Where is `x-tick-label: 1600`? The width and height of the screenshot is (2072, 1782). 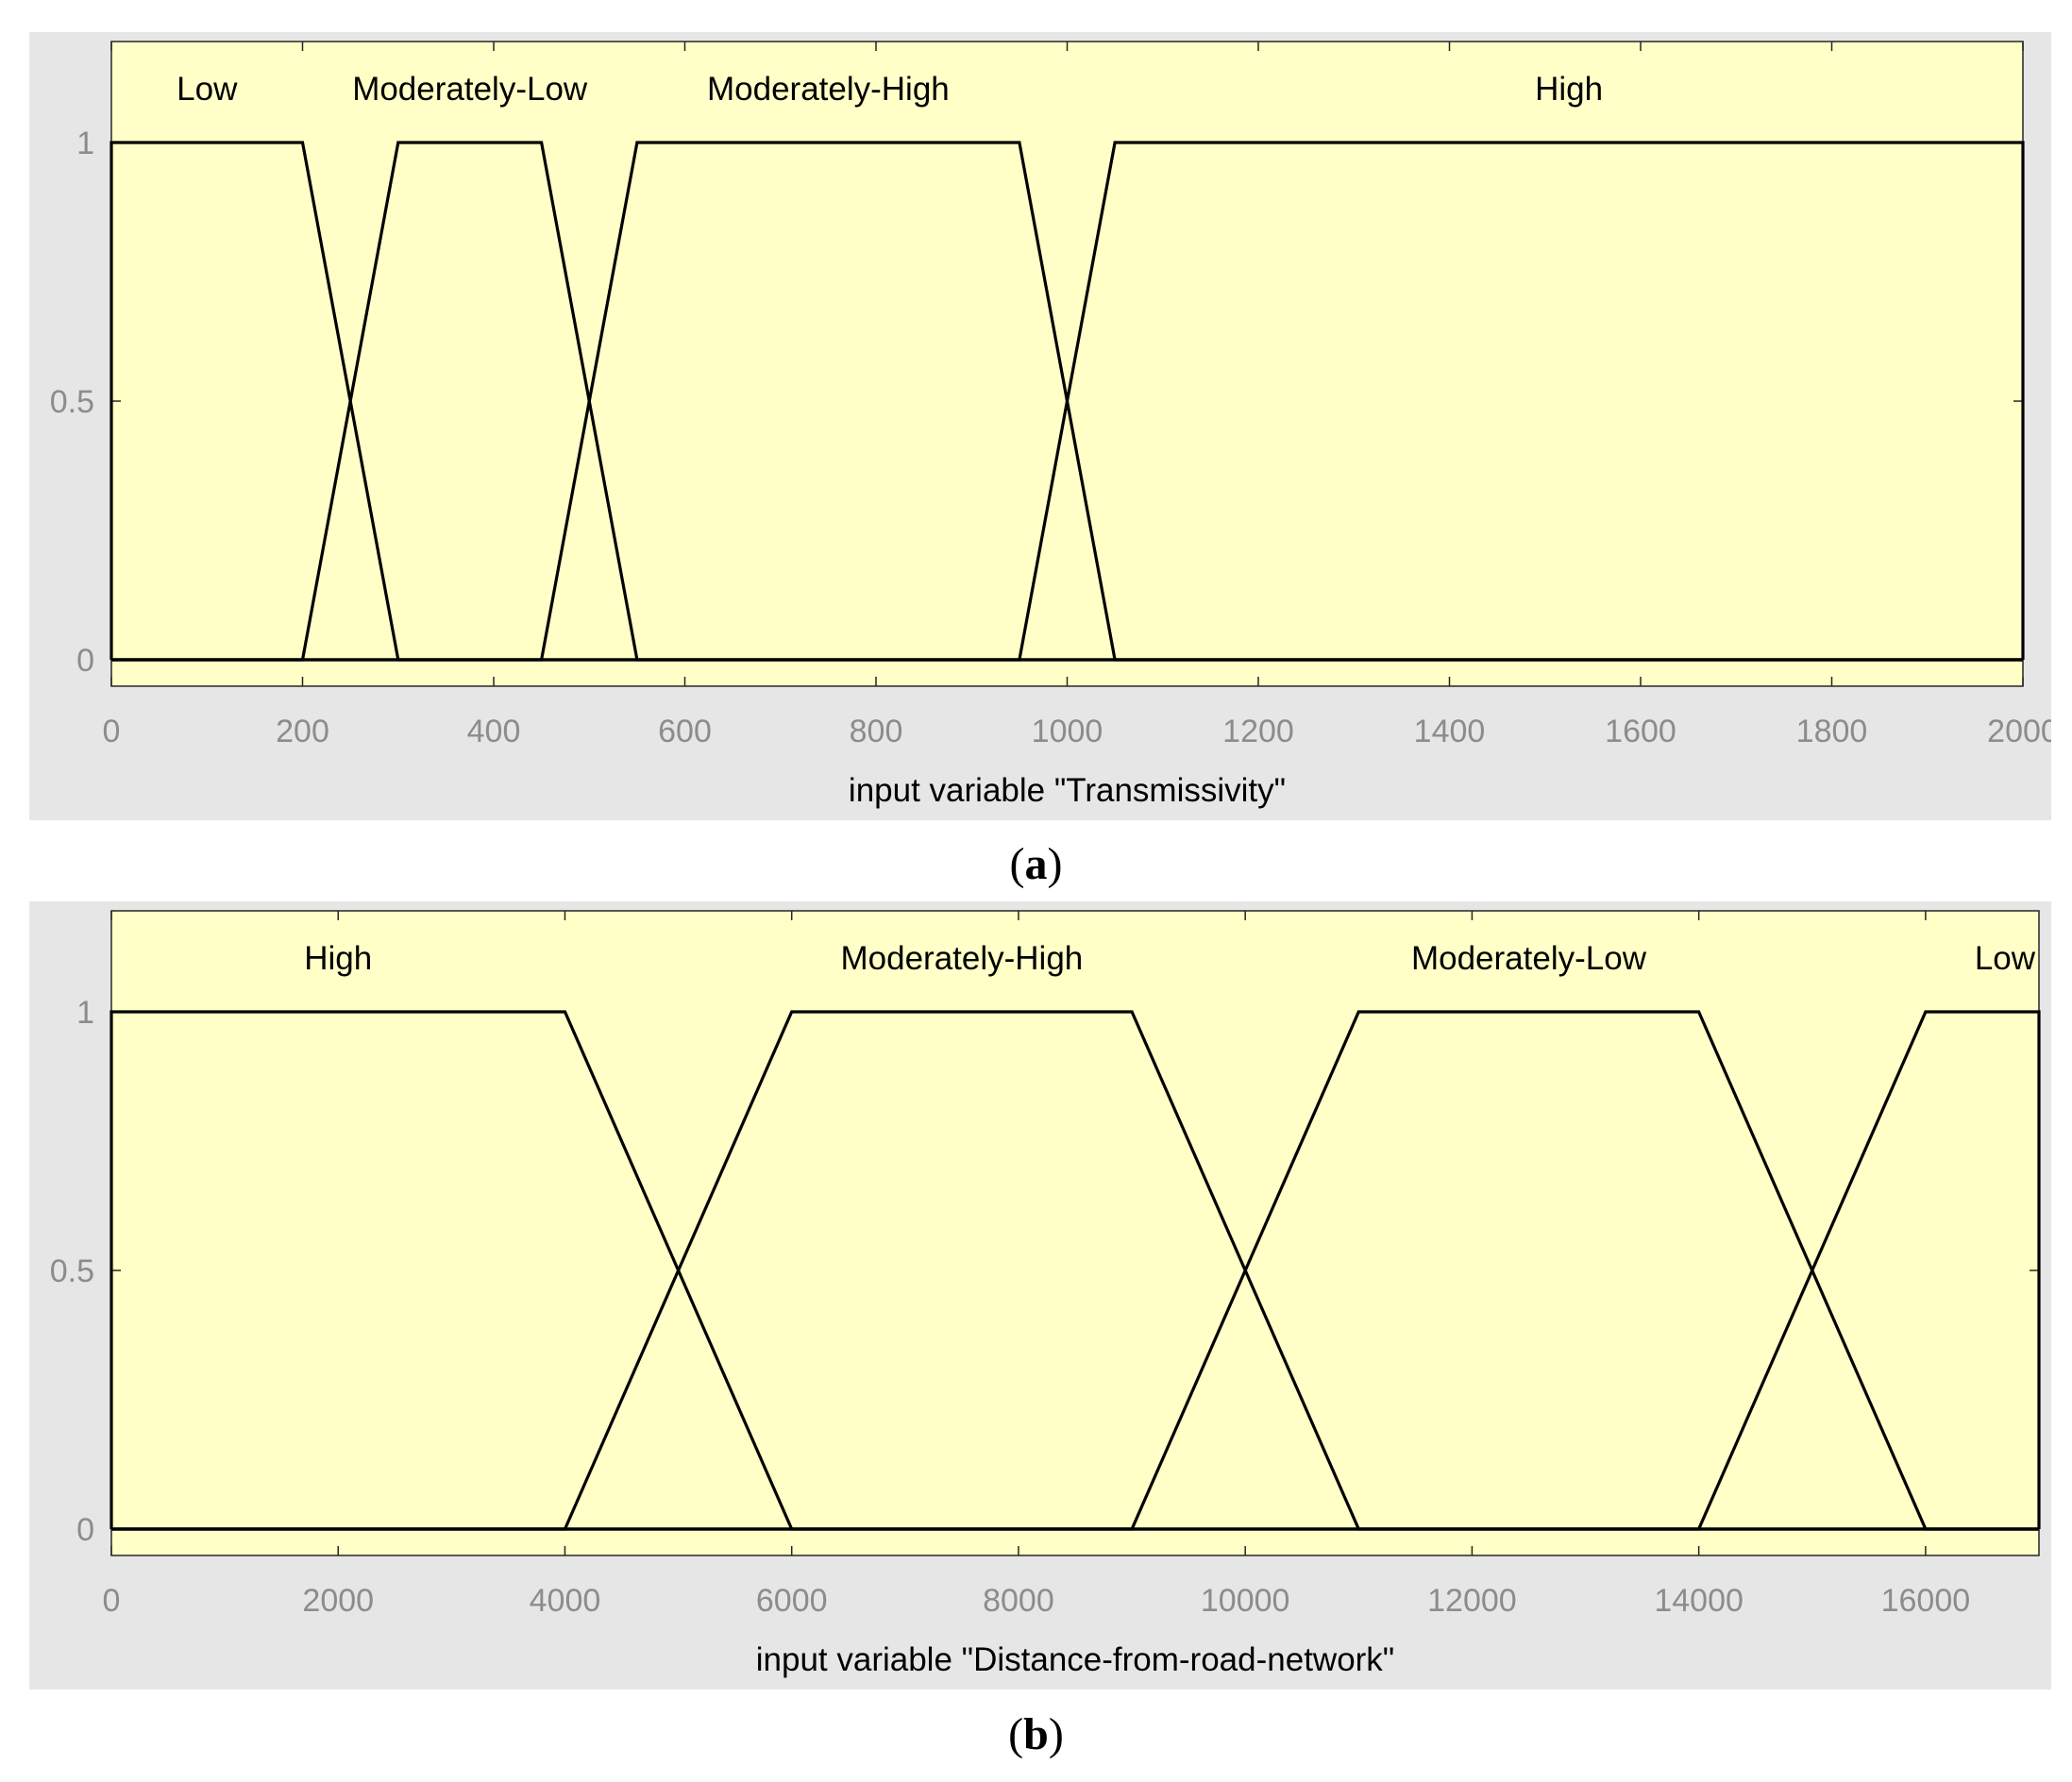 x-tick-label: 1600 is located at coordinates (1640, 731).